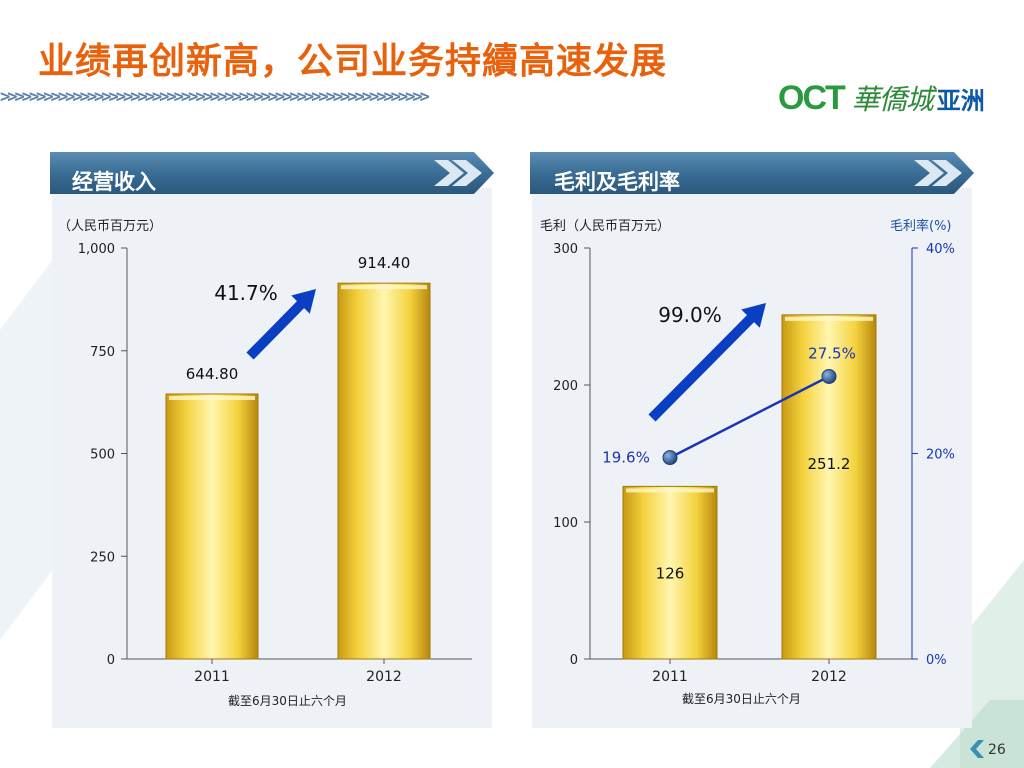  What do you see at coordinates (752, 173) in the screenshot?
I see `gross-profit-ribbon` at bounding box center [752, 173].